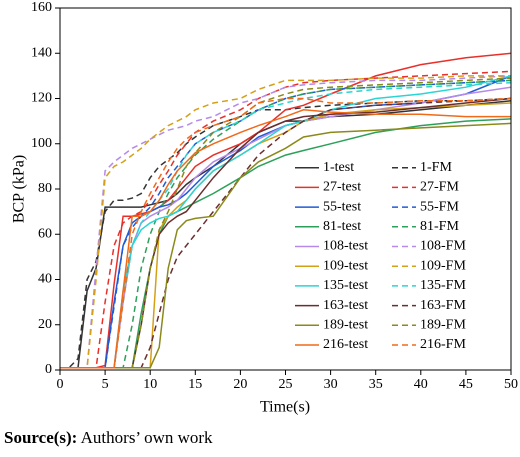  What do you see at coordinates (376, 384) in the screenshot?
I see `x-tick-label: 35` at bounding box center [376, 384].